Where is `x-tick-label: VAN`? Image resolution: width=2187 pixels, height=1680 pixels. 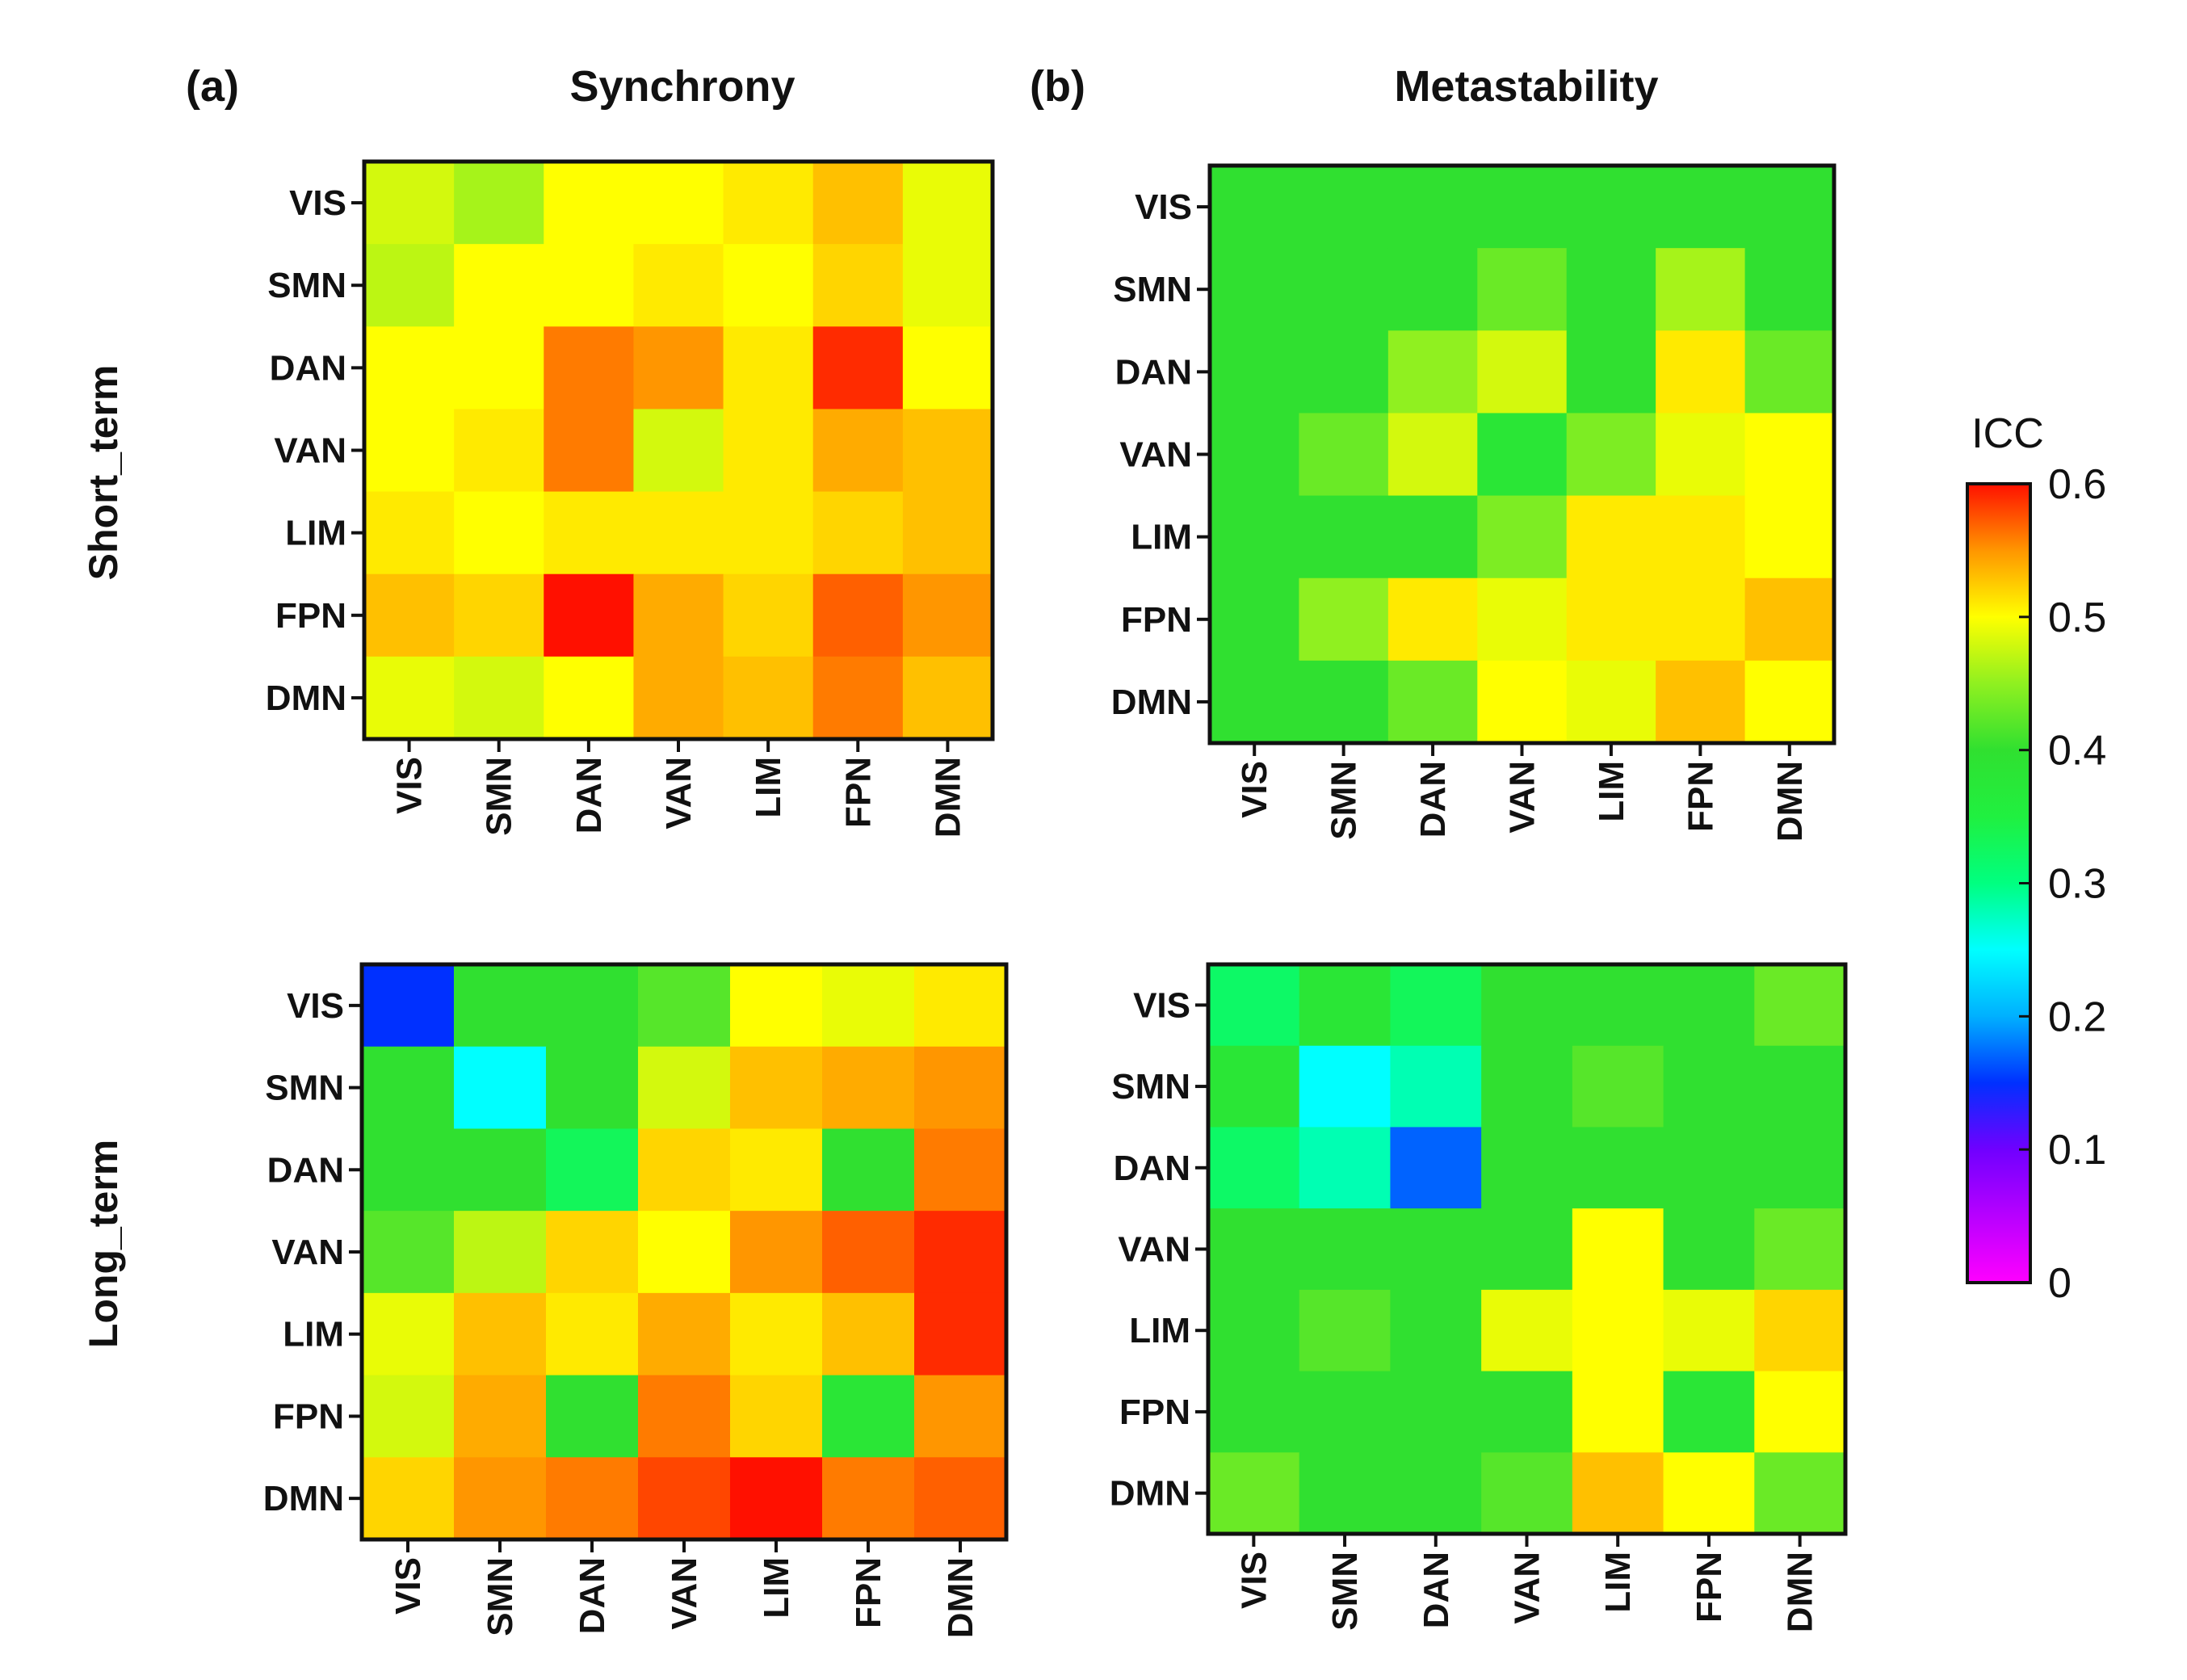
x-tick-label: VAN is located at coordinates (1527, 1588).